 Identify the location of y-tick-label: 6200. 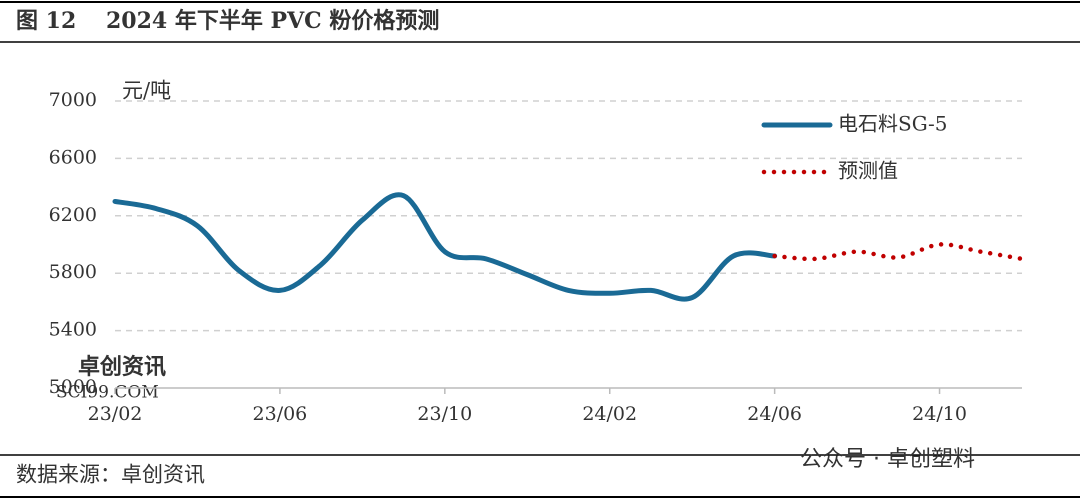
(73, 215).